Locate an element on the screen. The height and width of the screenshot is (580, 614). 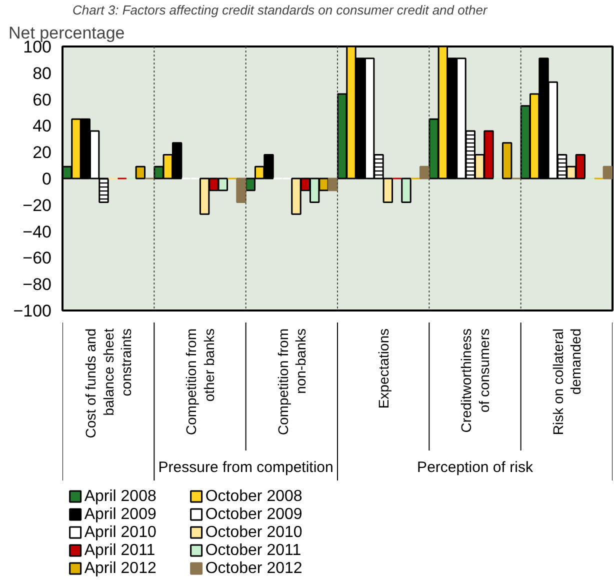
x-tick-label: Competition from other banks is located at coordinates (200, 382).